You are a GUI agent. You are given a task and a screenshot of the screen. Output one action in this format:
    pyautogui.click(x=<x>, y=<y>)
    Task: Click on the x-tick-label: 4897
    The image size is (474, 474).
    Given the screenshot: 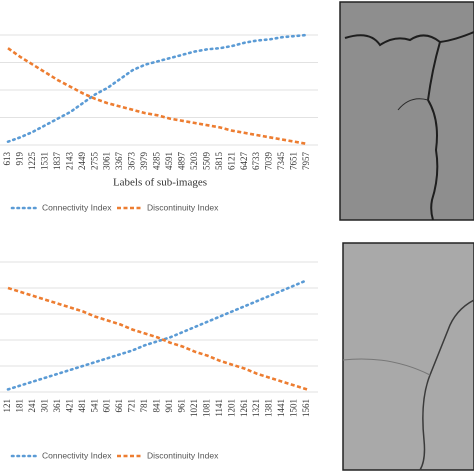 What is the action you would take?
    pyautogui.click(x=181, y=161)
    